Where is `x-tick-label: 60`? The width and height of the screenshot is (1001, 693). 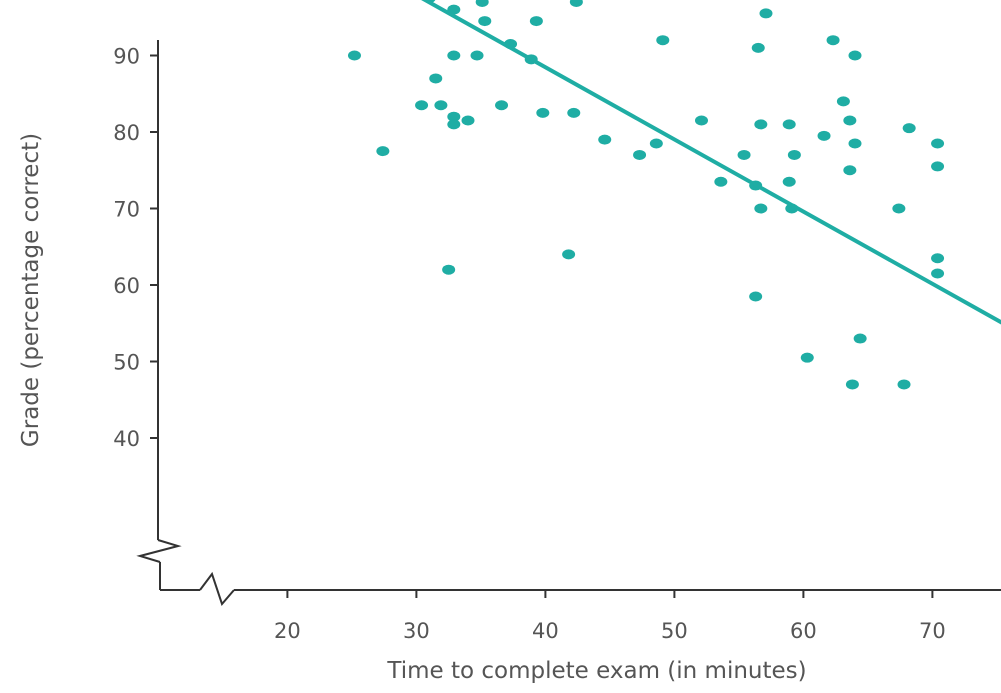 x-tick-label: 60 is located at coordinates (803, 631).